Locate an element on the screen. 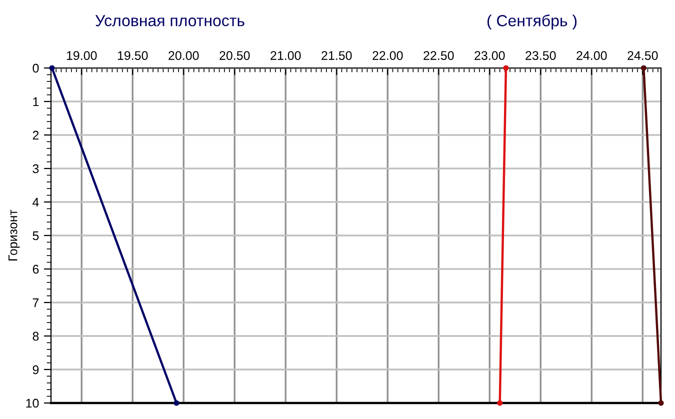 The image size is (675, 419). x-tick-label: 20.50 is located at coordinates (235, 55).